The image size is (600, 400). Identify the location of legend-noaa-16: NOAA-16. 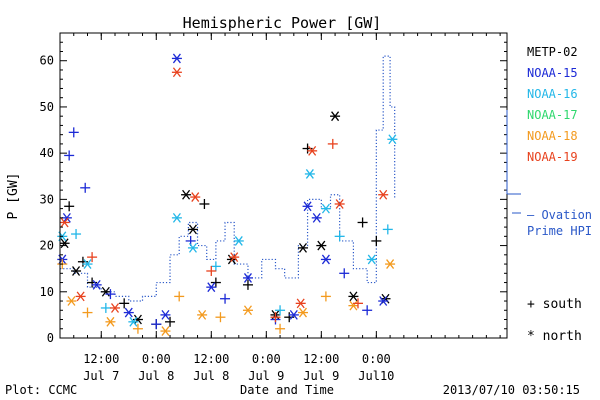
(552, 94).